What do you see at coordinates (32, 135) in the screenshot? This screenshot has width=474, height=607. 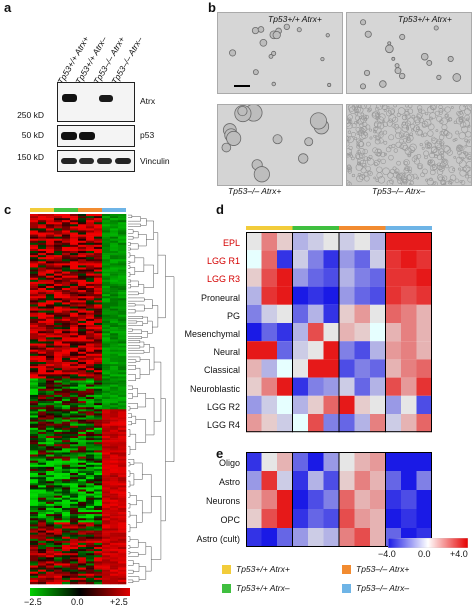 I see `marker-50kd: 50 kD` at bounding box center [32, 135].